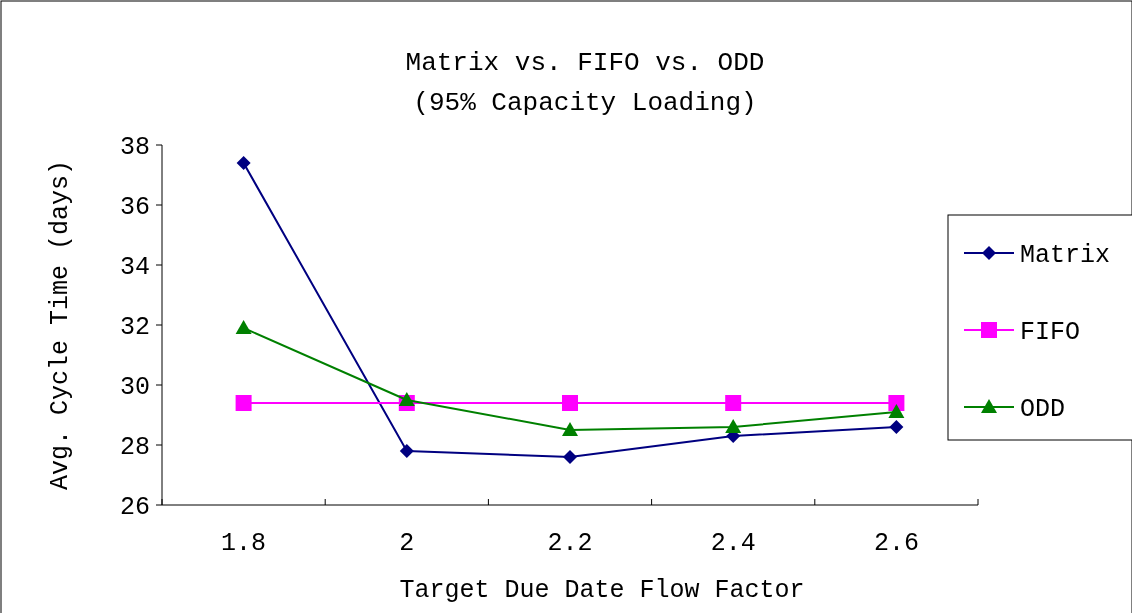 The height and width of the screenshot is (613, 1132). What do you see at coordinates (134, 207) in the screenshot?
I see `y-tick-label: 36` at bounding box center [134, 207].